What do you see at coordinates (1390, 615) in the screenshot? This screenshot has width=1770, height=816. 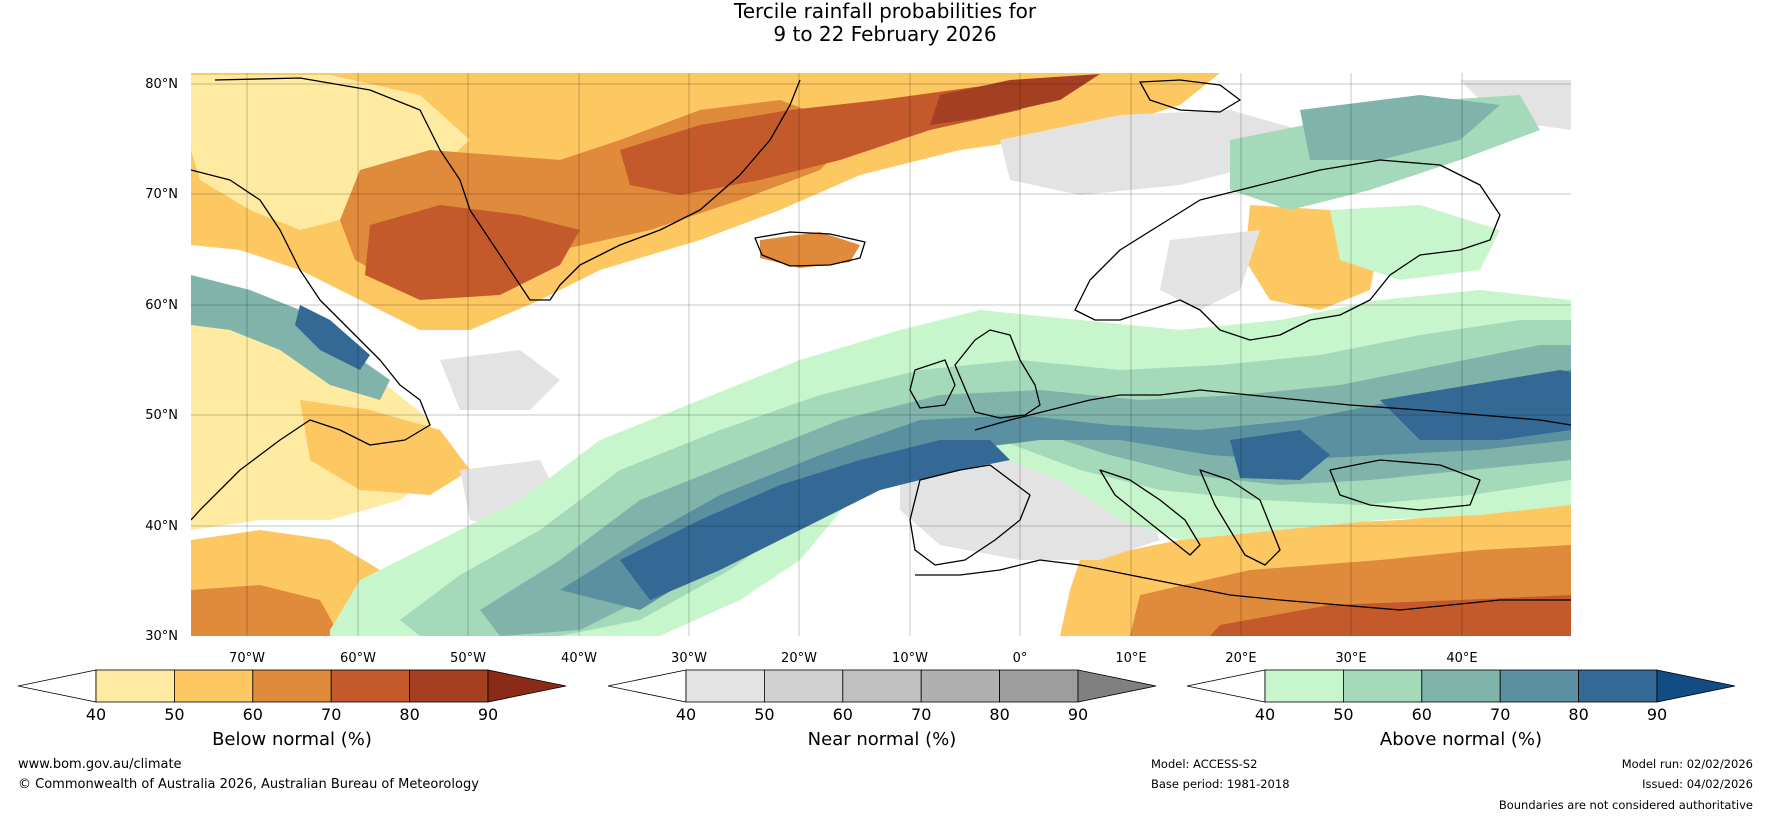 I see `below-normal-area-north-africa-core` at bounding box center [1390, 615].